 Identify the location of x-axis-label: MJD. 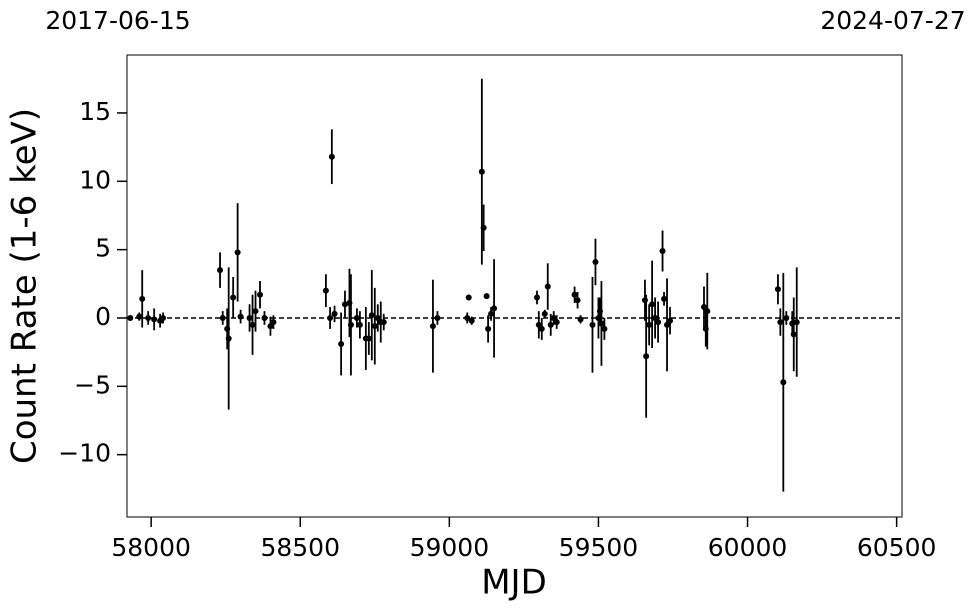
(514, 583).